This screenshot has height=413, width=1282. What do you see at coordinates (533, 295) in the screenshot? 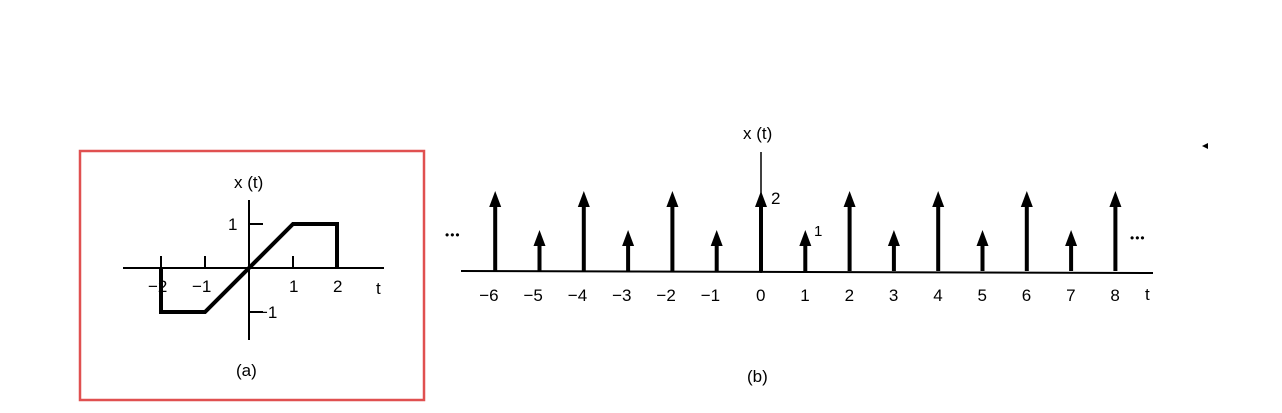
I see `figure-b-x-tick-label: −5` at bounding box center [533, 295].